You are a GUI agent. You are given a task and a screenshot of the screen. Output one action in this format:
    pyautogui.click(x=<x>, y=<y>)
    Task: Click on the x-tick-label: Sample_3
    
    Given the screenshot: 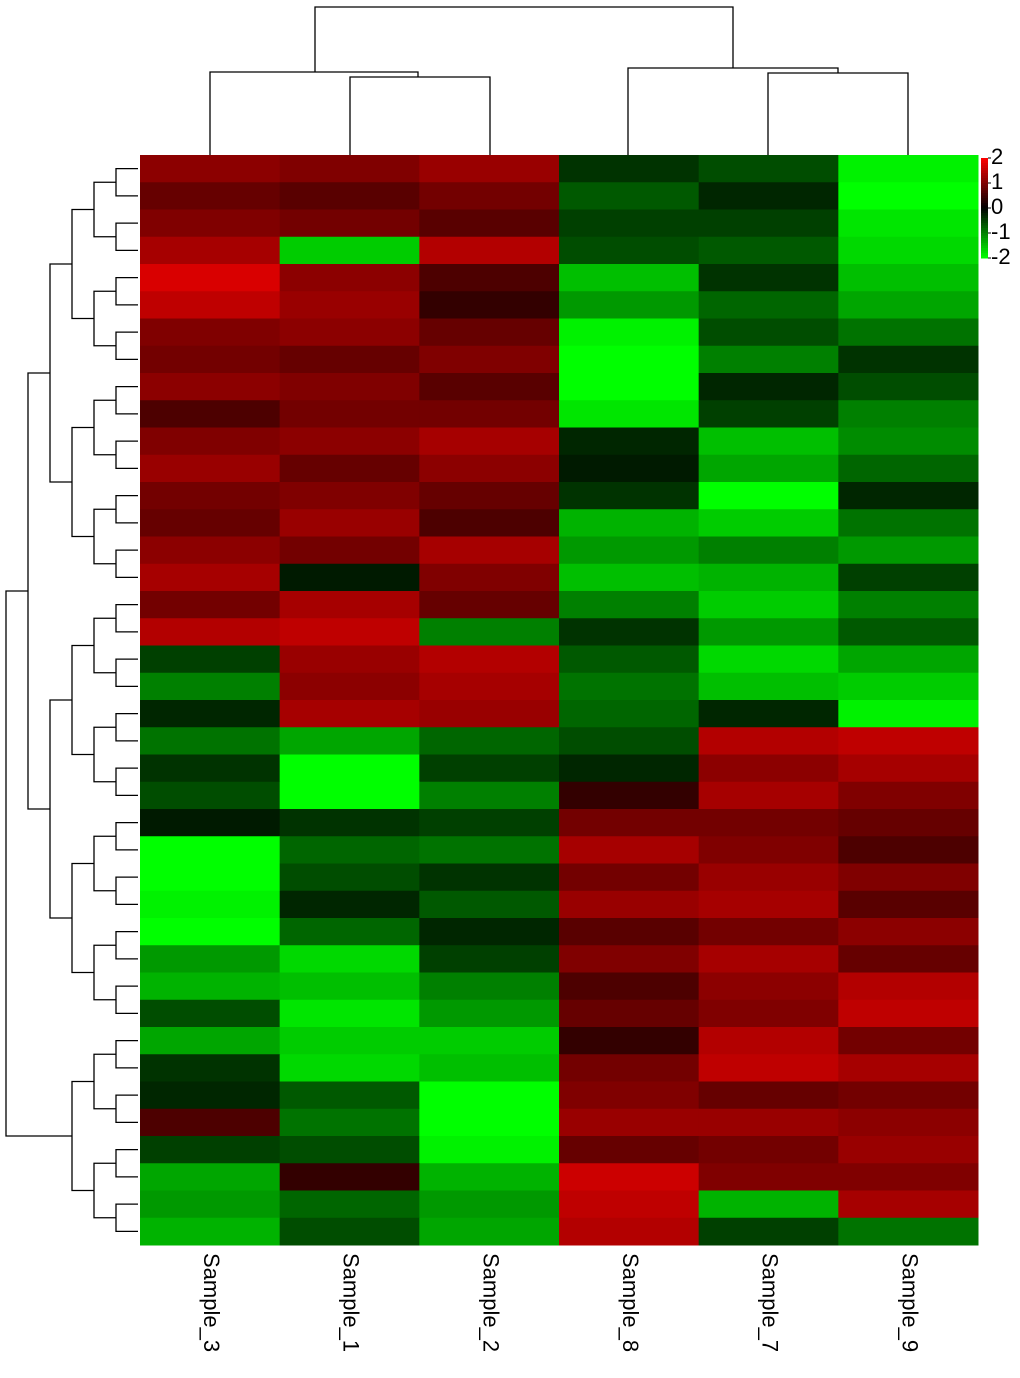 What is the action you would take?
    pyautogui.click(x=211, y=1302)
    